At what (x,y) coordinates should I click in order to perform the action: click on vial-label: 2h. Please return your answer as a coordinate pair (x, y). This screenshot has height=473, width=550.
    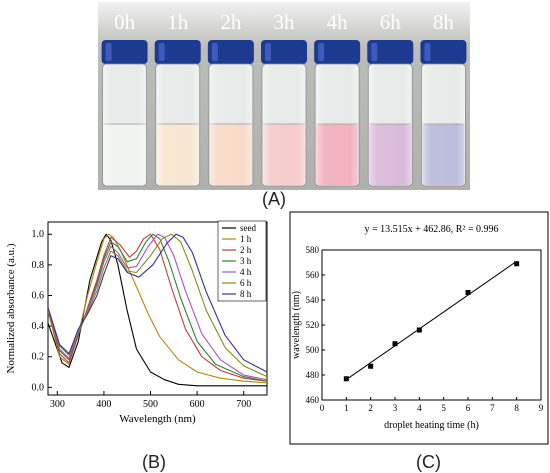
    Looking at the image, I should click on (231, 22).